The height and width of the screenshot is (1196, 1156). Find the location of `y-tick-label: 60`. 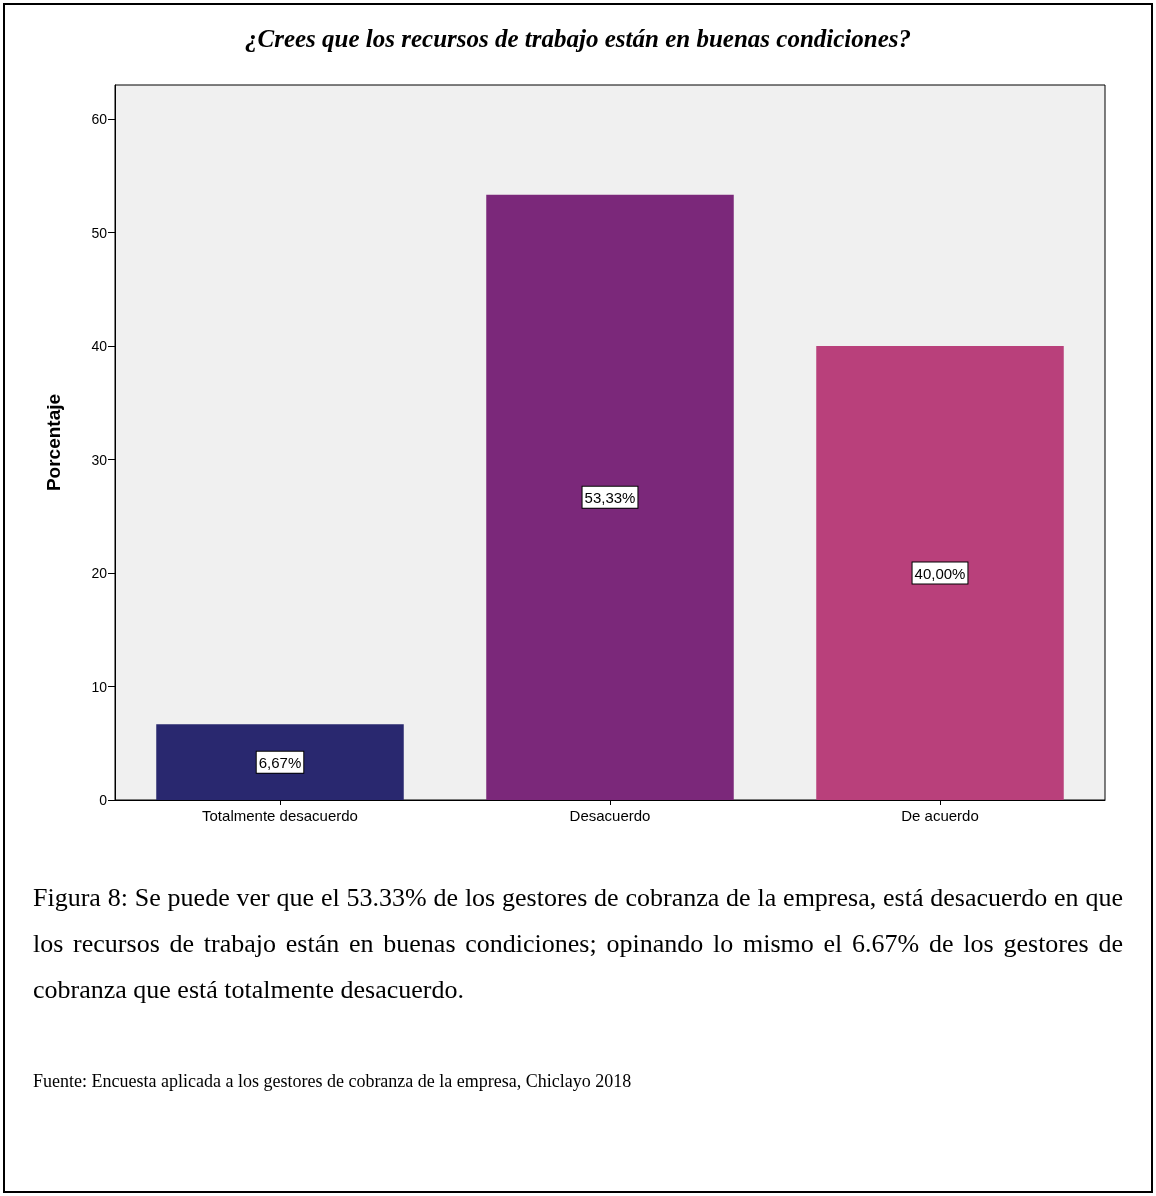

y-tick-label: 60 is located at coordinates (99, 119).